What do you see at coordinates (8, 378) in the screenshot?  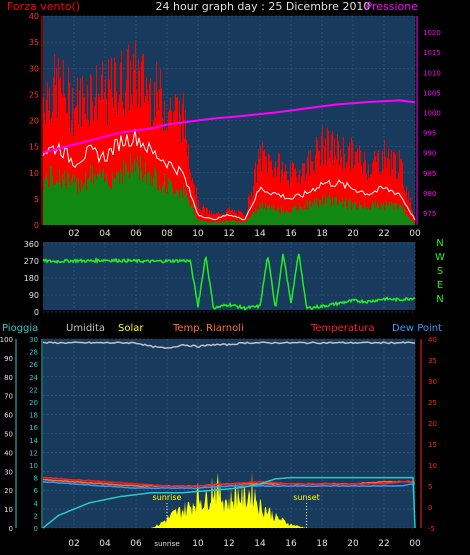 I see `humidity-y-tick: 80` at bounding box center [8, 378].